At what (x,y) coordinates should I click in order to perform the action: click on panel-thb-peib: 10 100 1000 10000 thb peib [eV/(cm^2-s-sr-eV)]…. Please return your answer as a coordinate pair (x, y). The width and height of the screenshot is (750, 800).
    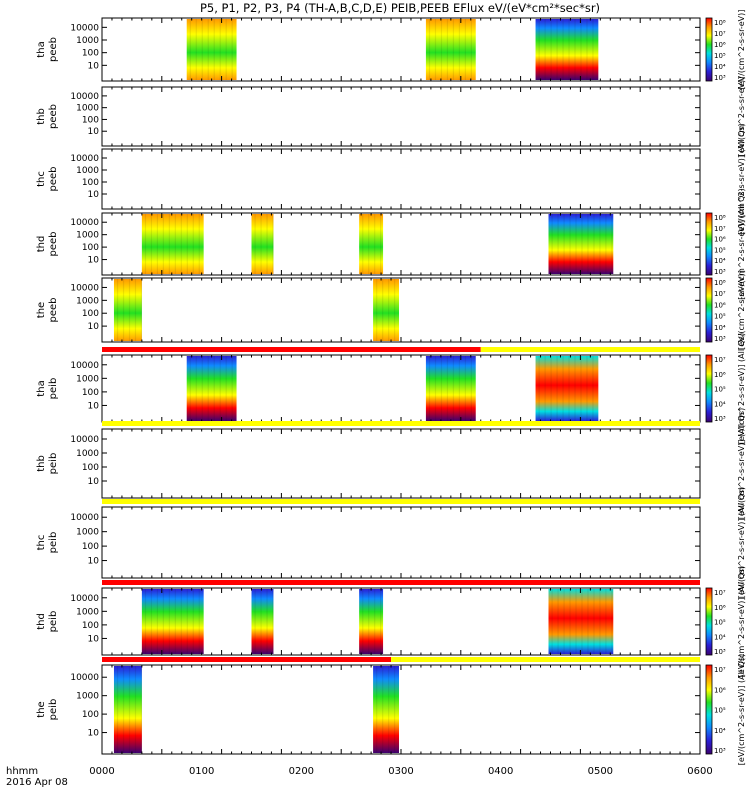
    Looking at the image, I should click on (391, 463).